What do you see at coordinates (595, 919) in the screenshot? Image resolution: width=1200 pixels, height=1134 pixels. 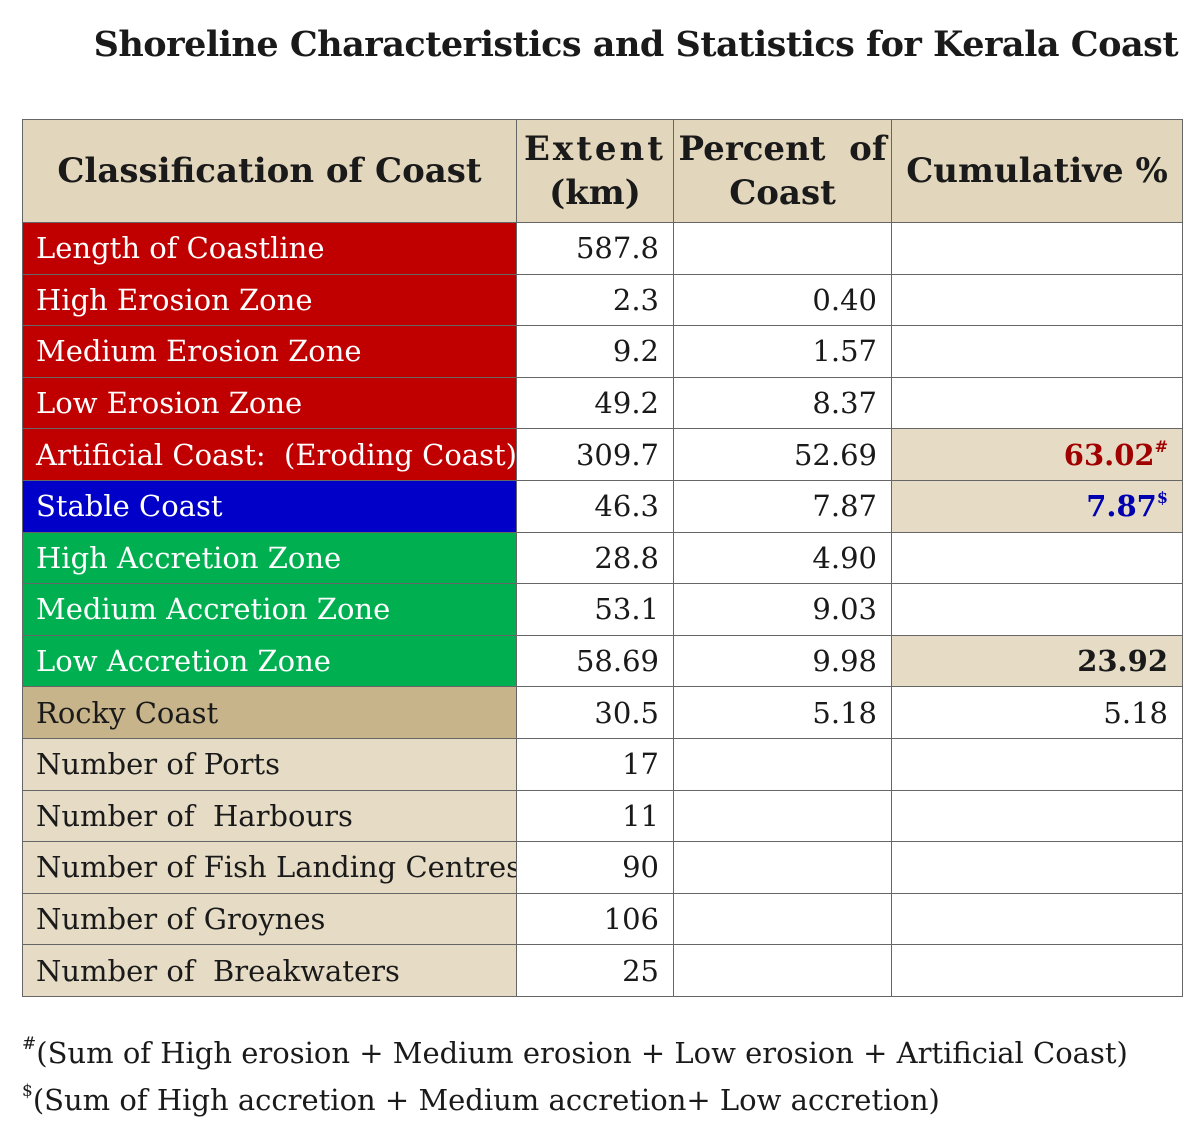 I see `cell-extent: 106` at bounding box center [595, 919].